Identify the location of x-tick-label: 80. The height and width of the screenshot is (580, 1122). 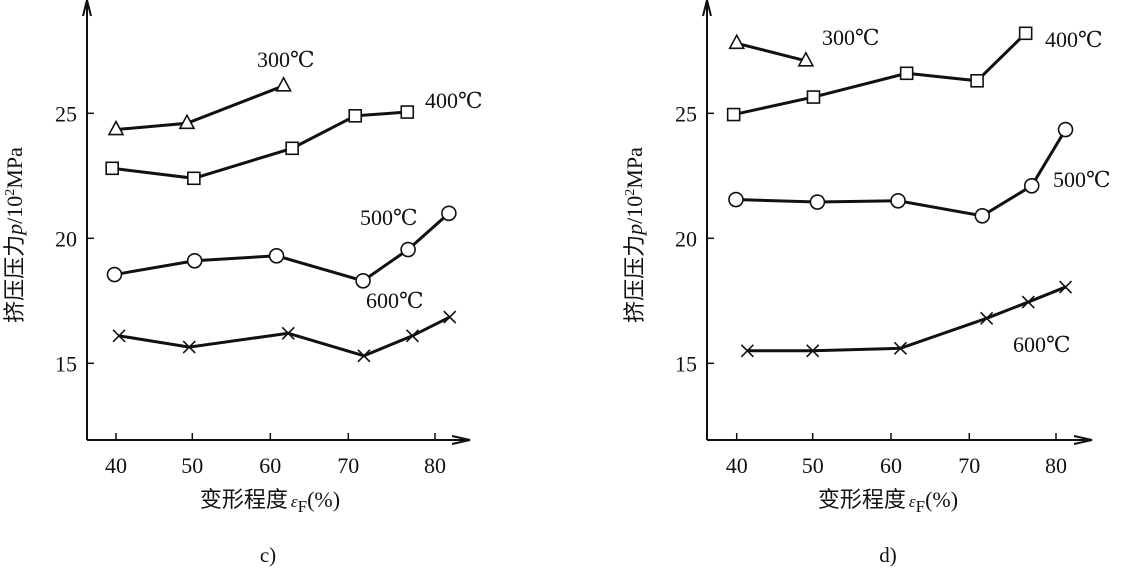
(435, 465).